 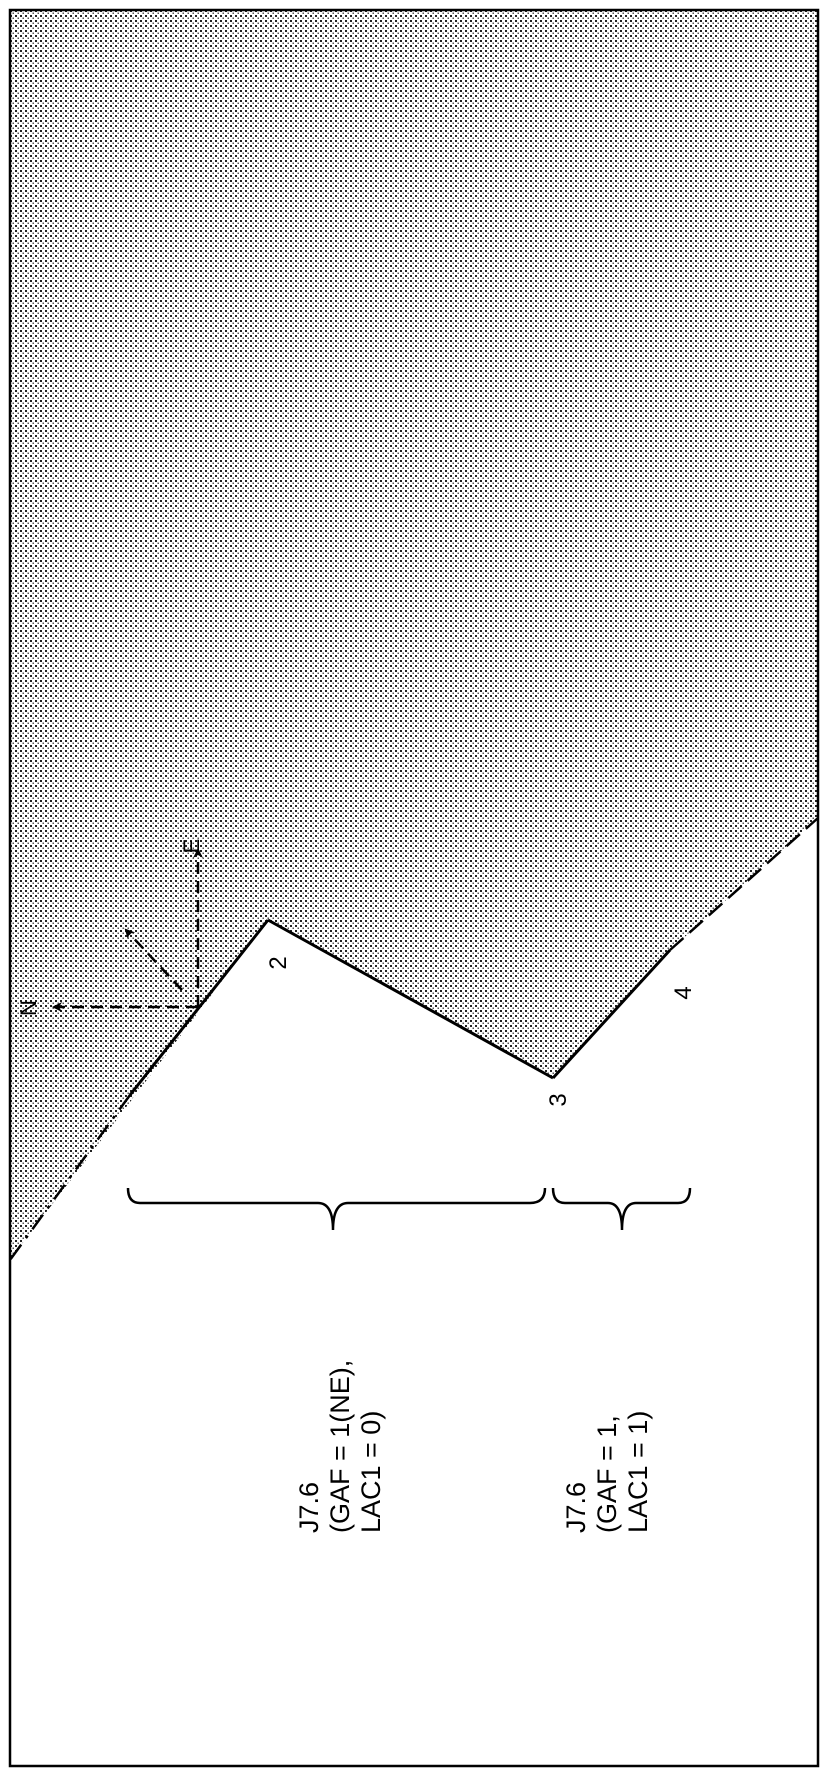 I want to click on vertex-label-4: 4, so click(x=683, y=992).